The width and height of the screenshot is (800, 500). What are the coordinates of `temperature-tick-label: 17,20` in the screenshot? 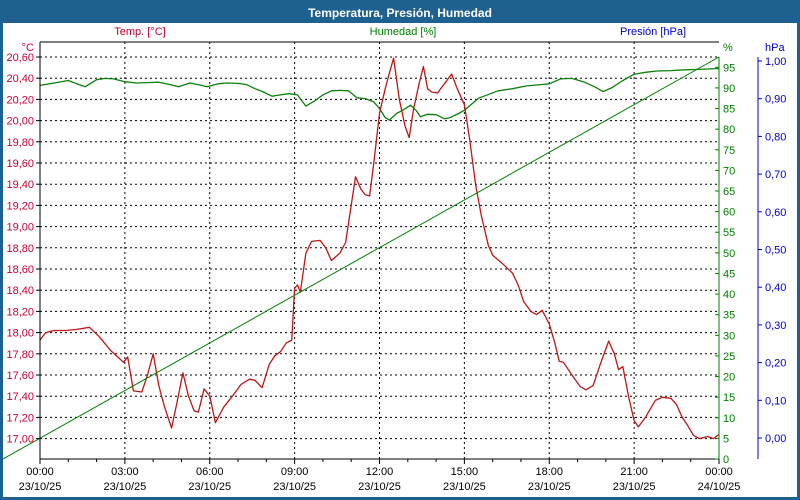 It's located at (20, 418).